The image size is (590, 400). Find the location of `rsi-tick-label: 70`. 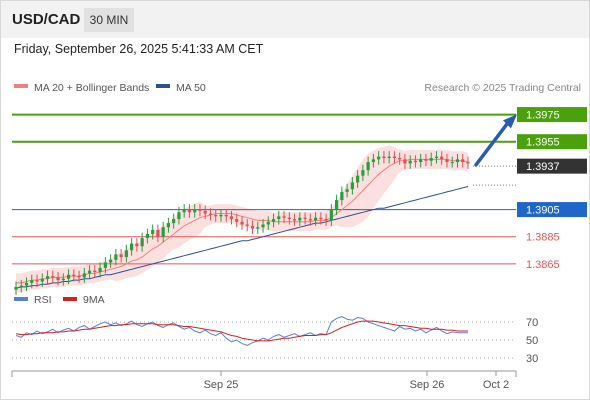

rsi-tick-label: 70 is located at coordinates (532, 323).